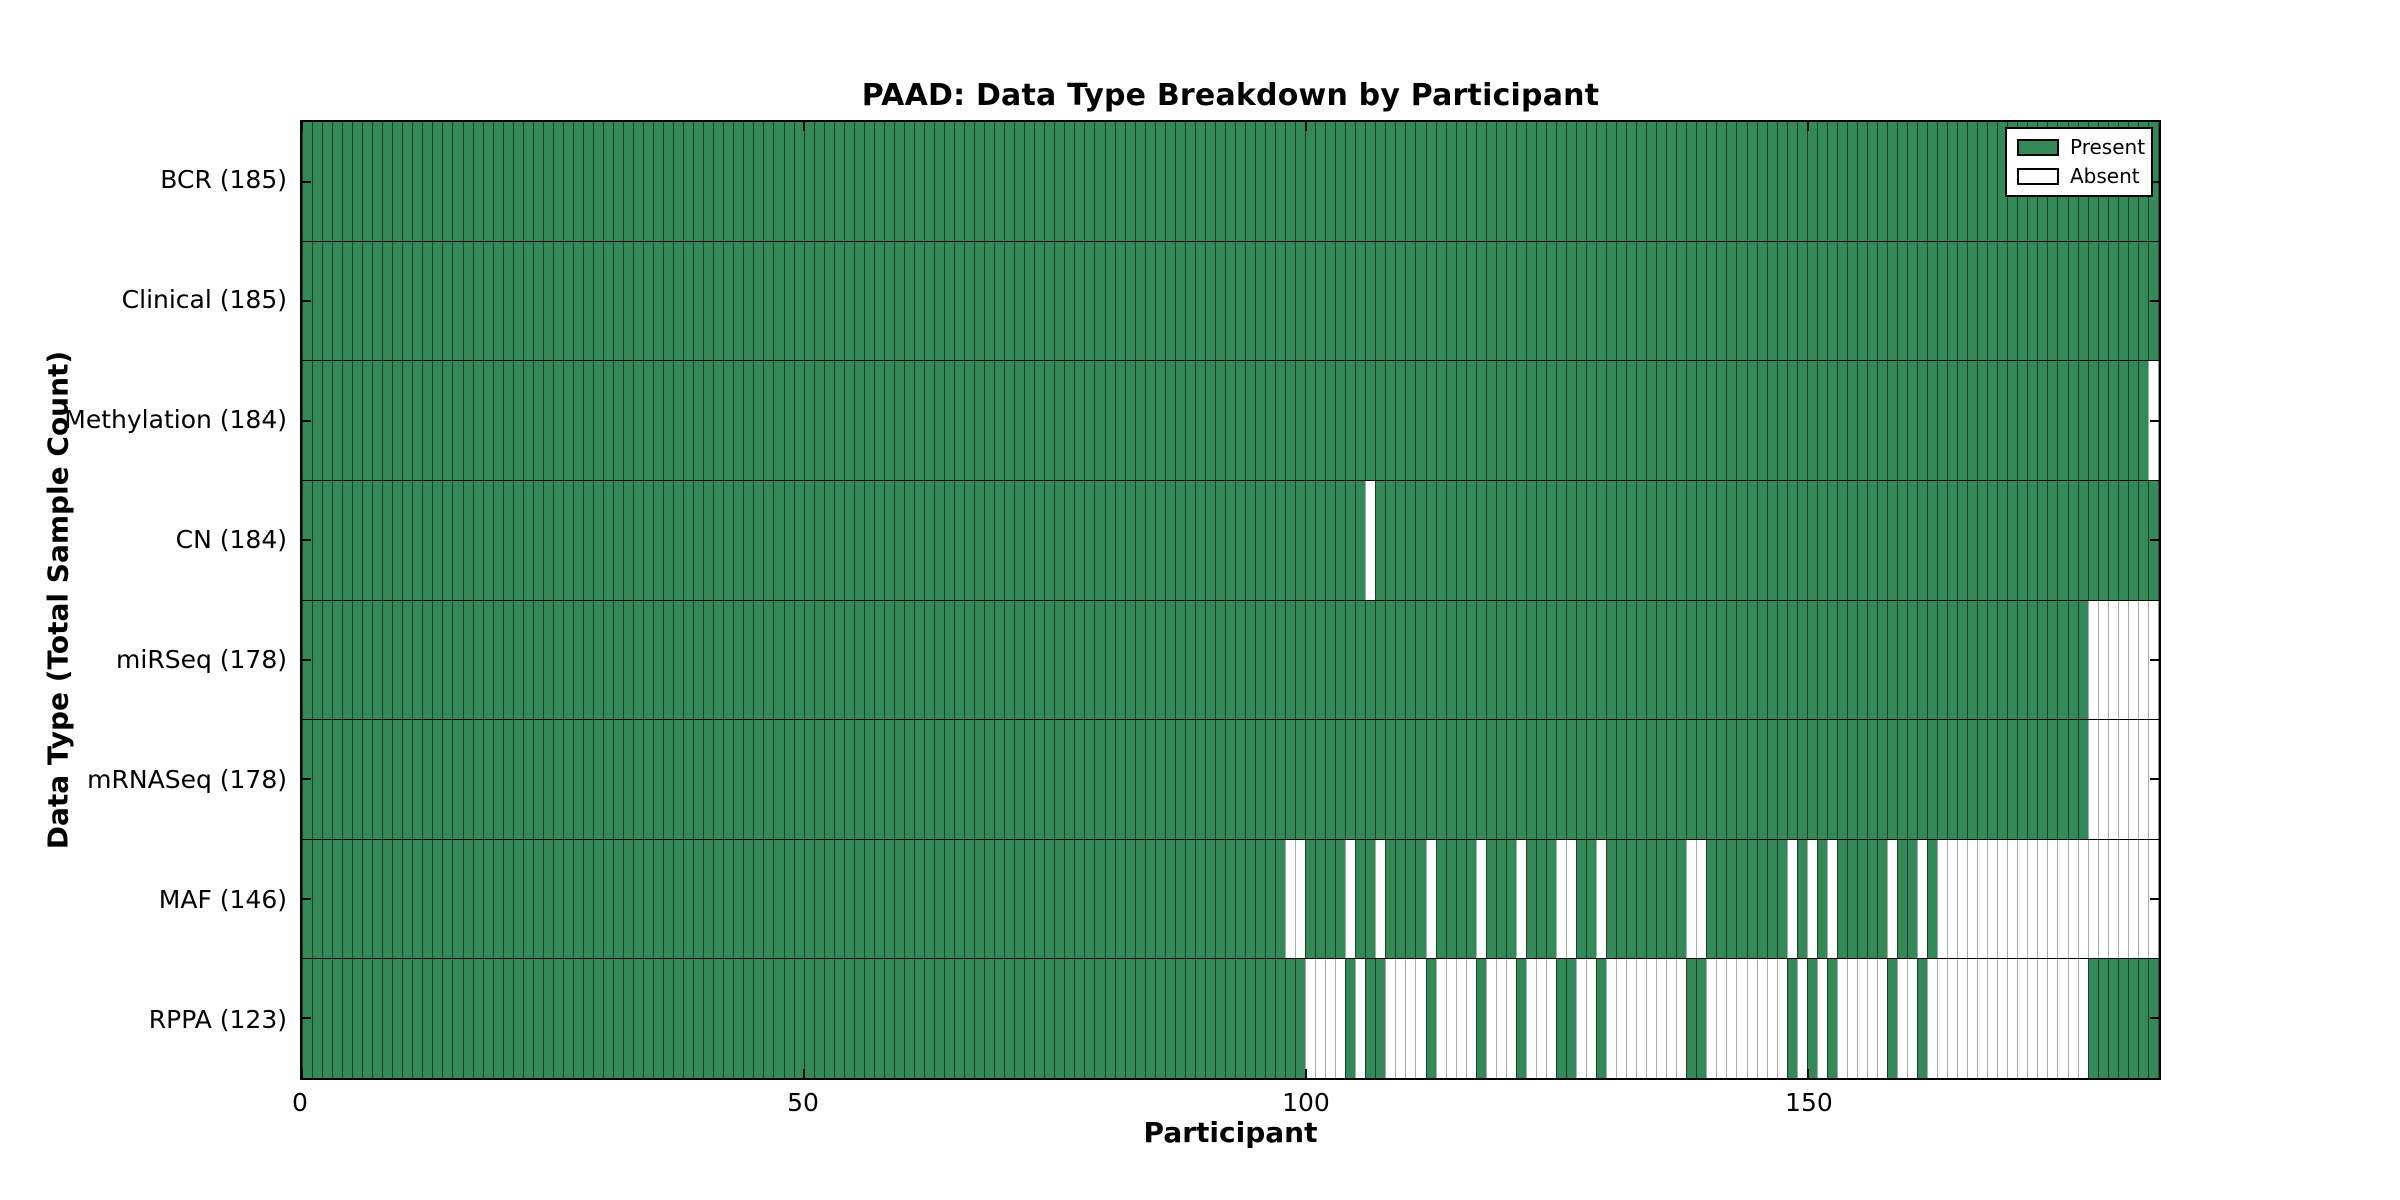 The width and height of the screenshot is (2400, 1200). What do you see at coordinates (1230, 95) in the screenshot?
I see `chart-title: PAAD: Data Type Breakdown by Participant` at bounding box center [1230, 95].